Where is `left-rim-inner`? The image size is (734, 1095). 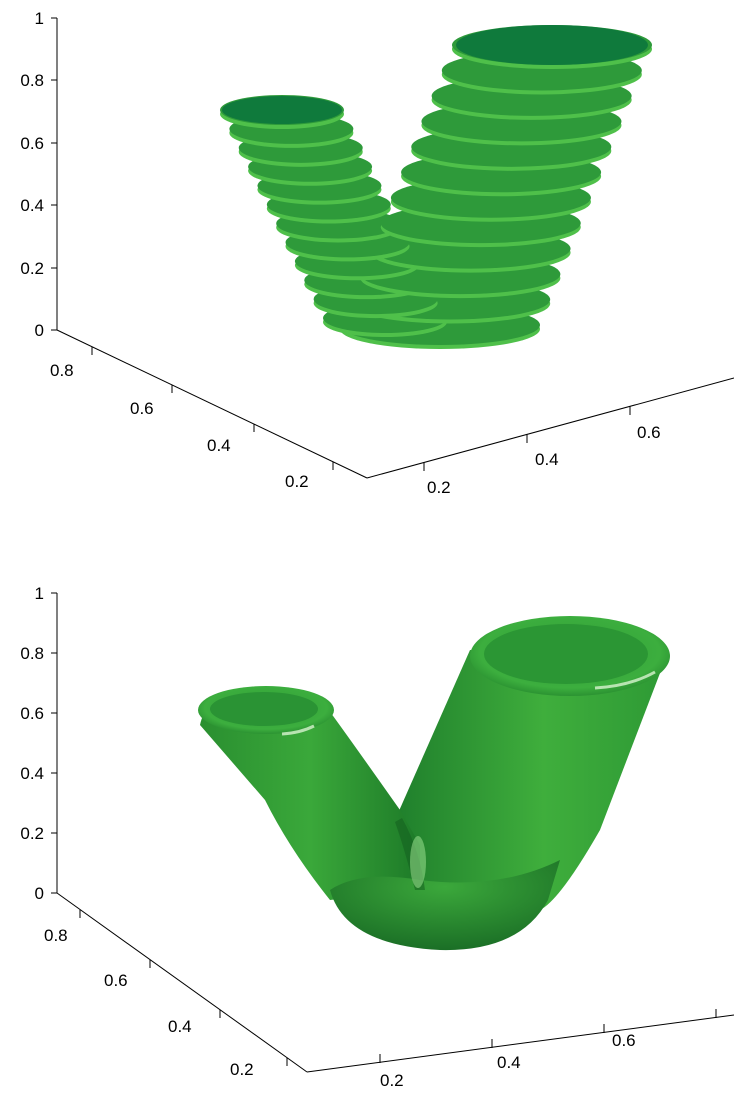 left-rim-inner is located at coordinates (264, 709).